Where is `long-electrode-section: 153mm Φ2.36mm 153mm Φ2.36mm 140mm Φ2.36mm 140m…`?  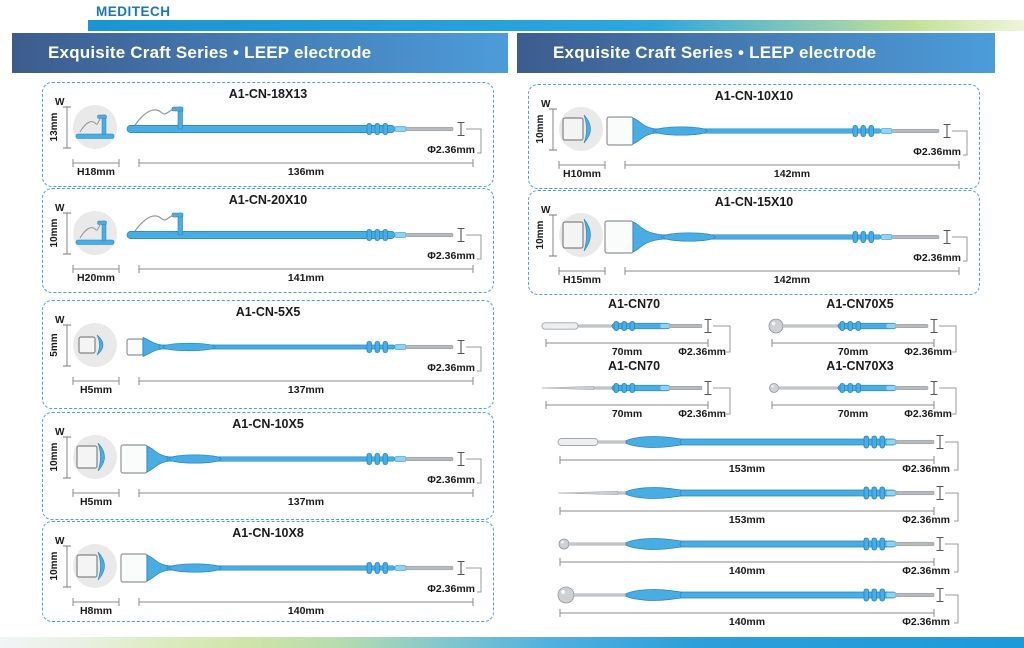
long-electrode-section: 153mm Φ2.36mm 153mm Φ2.36mm 140mm Φ2.36mm 140m… is located at coordinates (755, 532).